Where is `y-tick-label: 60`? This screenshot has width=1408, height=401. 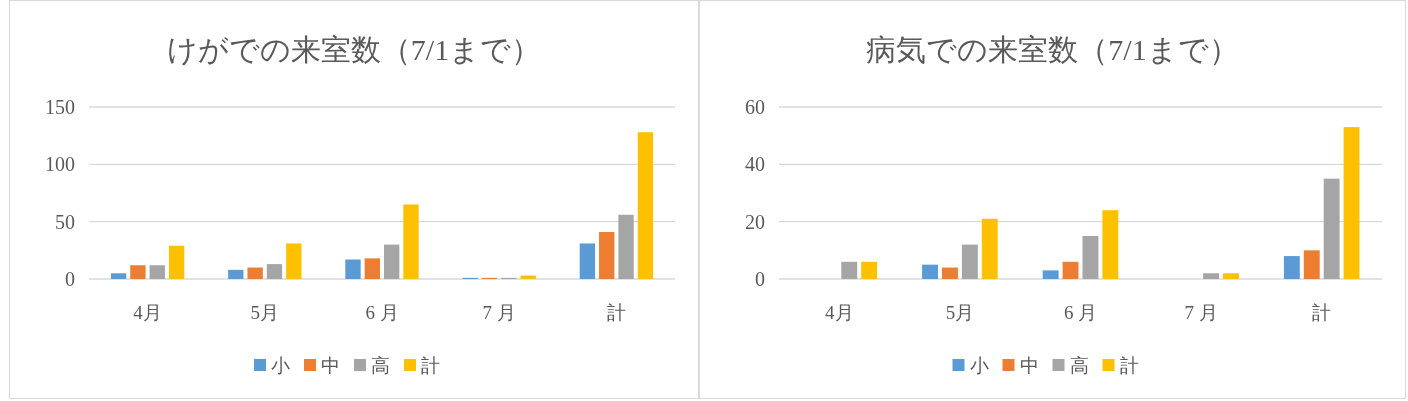 y-tick-label: 60 is located at coordinates (755, 107).